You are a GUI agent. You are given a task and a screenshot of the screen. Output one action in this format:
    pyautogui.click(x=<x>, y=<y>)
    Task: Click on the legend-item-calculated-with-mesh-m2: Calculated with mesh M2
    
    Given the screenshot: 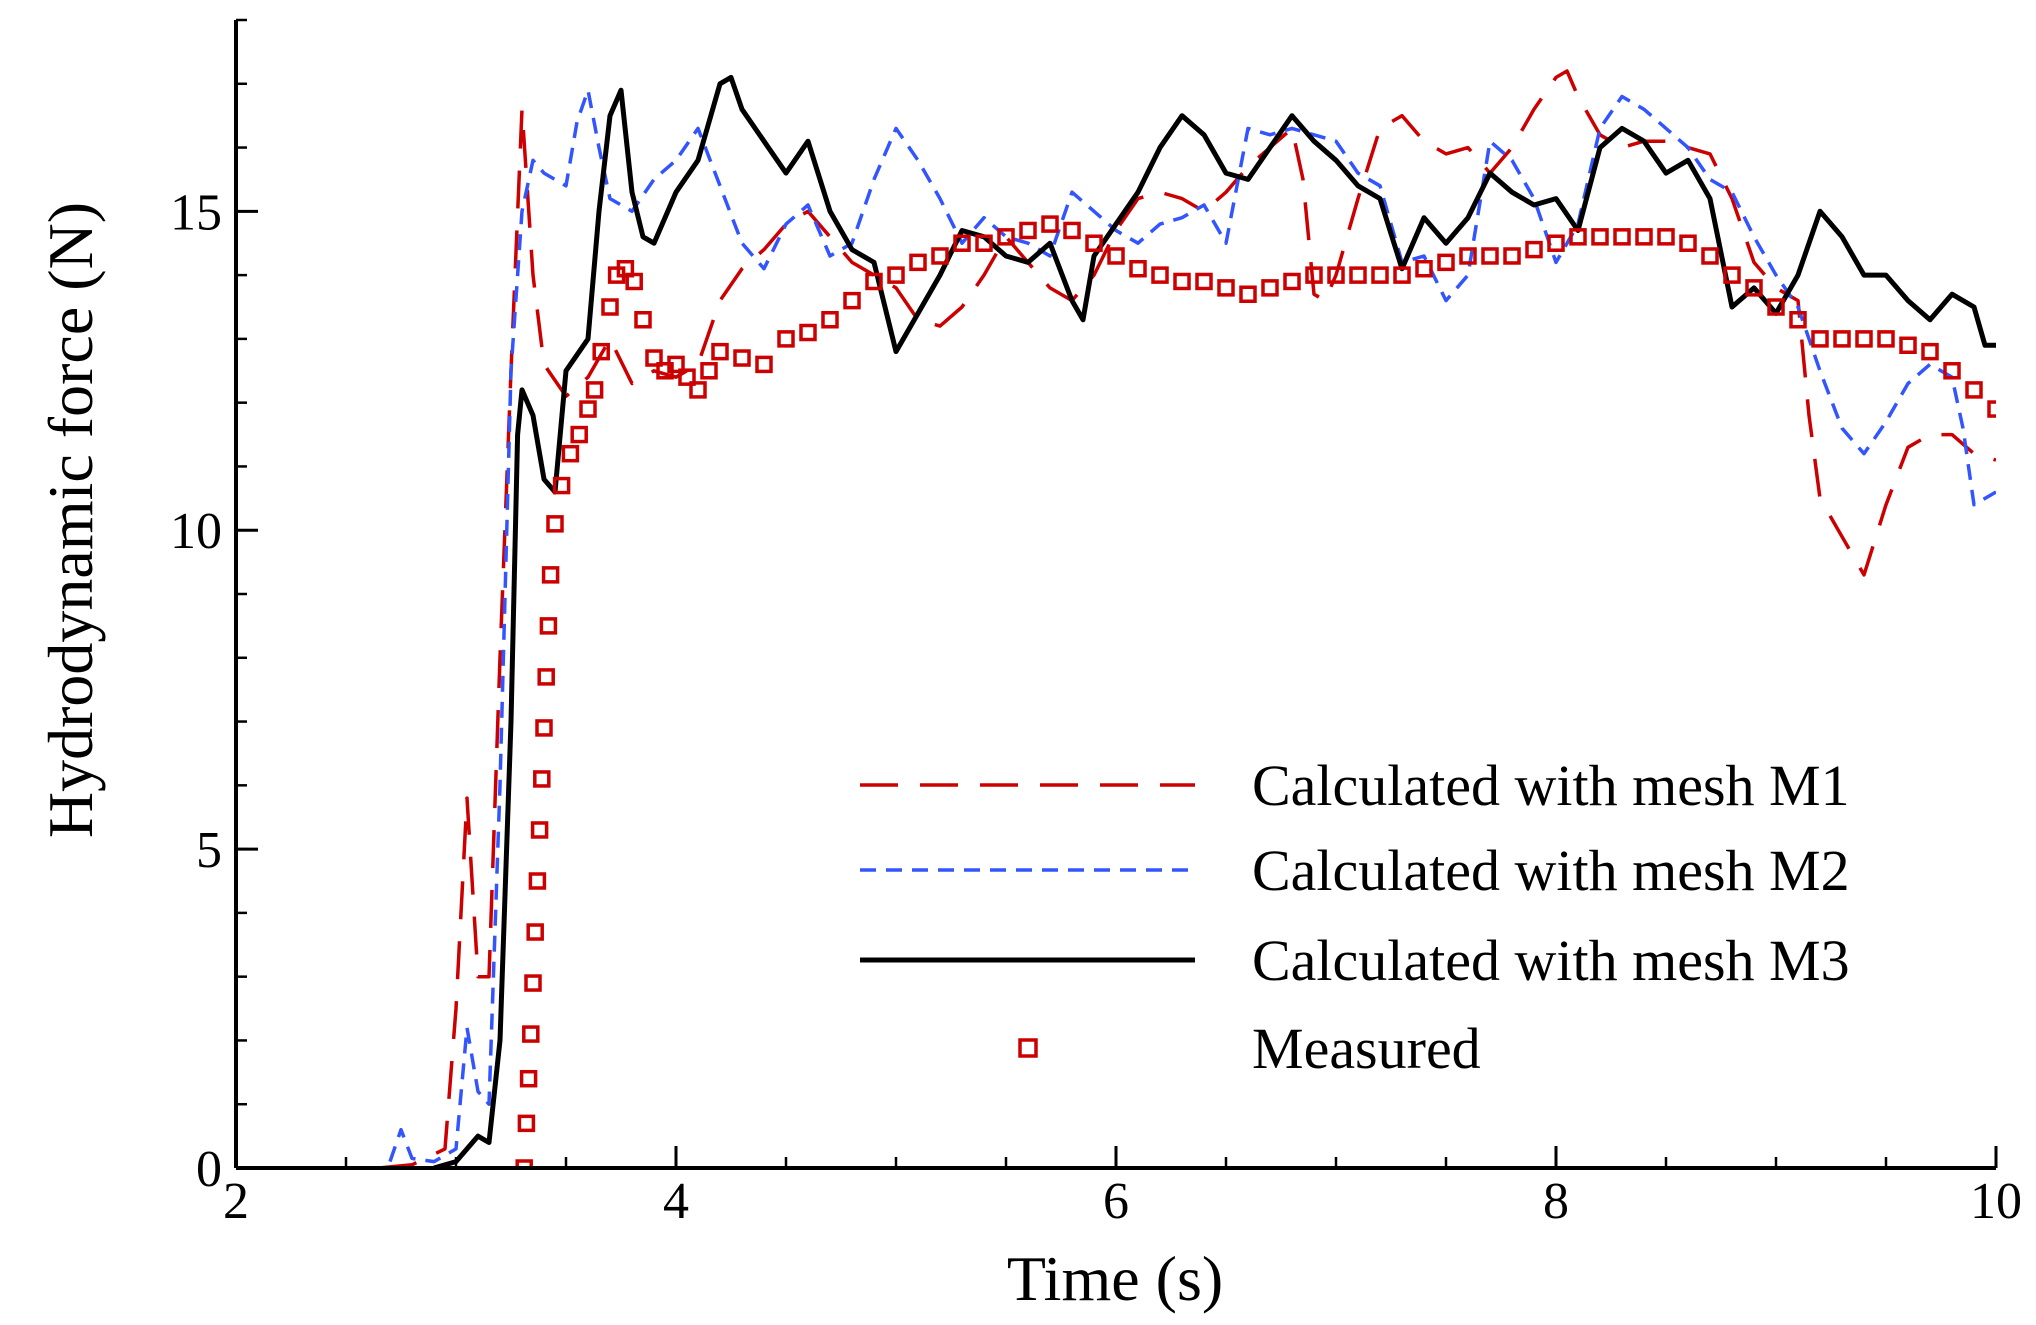 What is the action you would take?
    pyautogui.click(x=1355, y=870)
    